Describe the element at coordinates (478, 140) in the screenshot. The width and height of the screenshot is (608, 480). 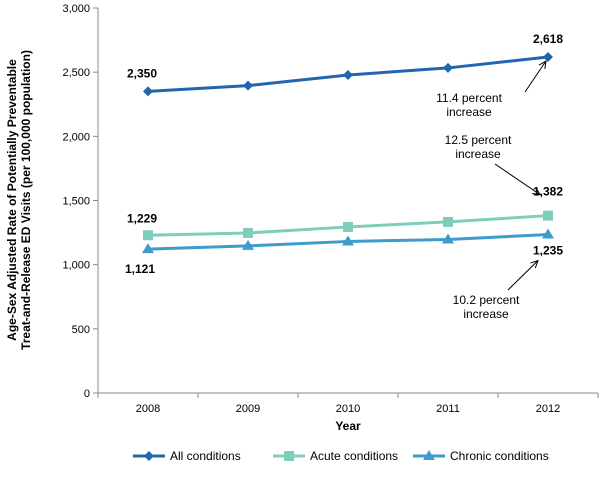
I see `annotation-text: 12.5 percent` at that location.